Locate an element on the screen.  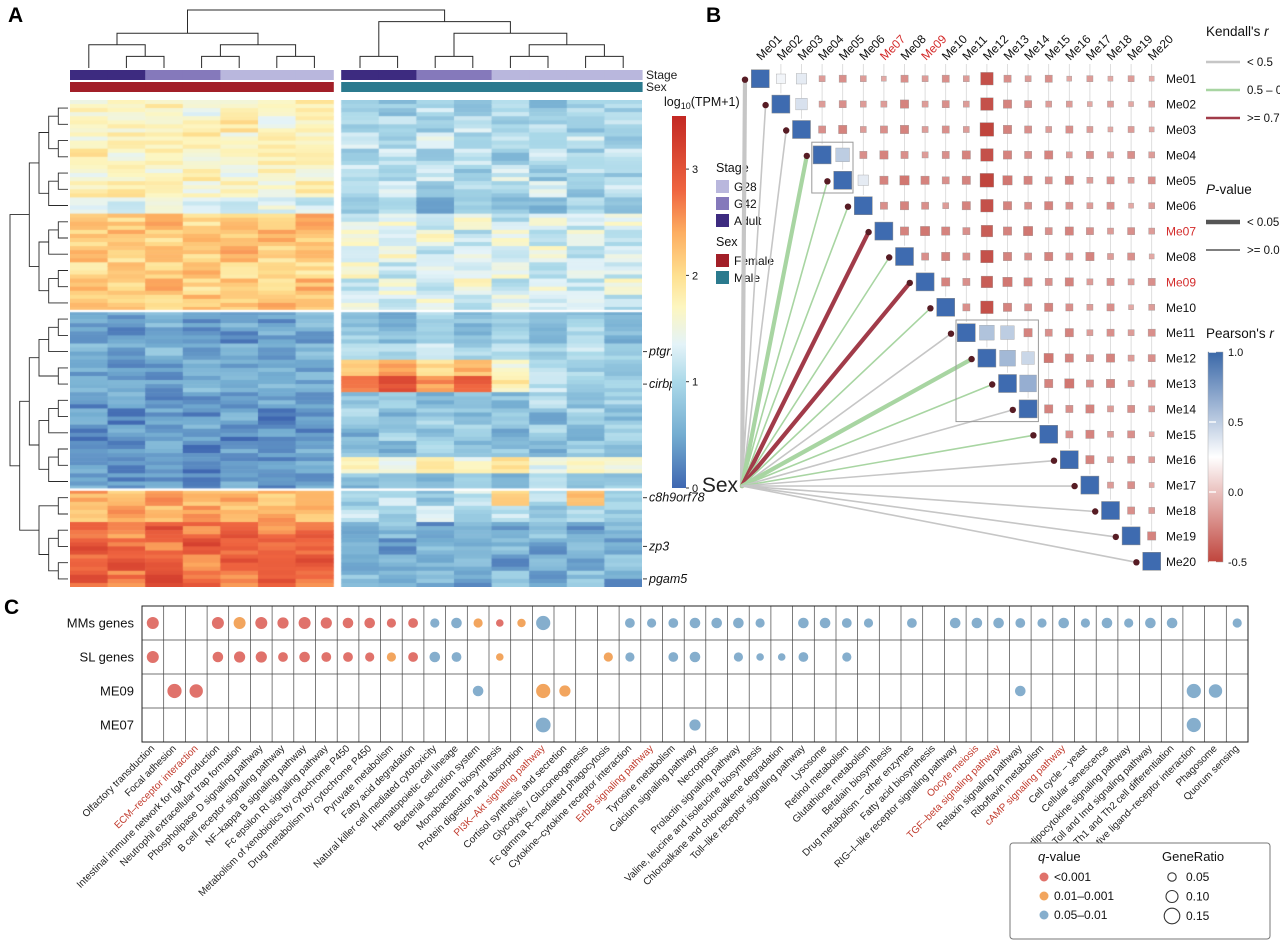
gene-label: zp3 is located at coordinates (658, 546).